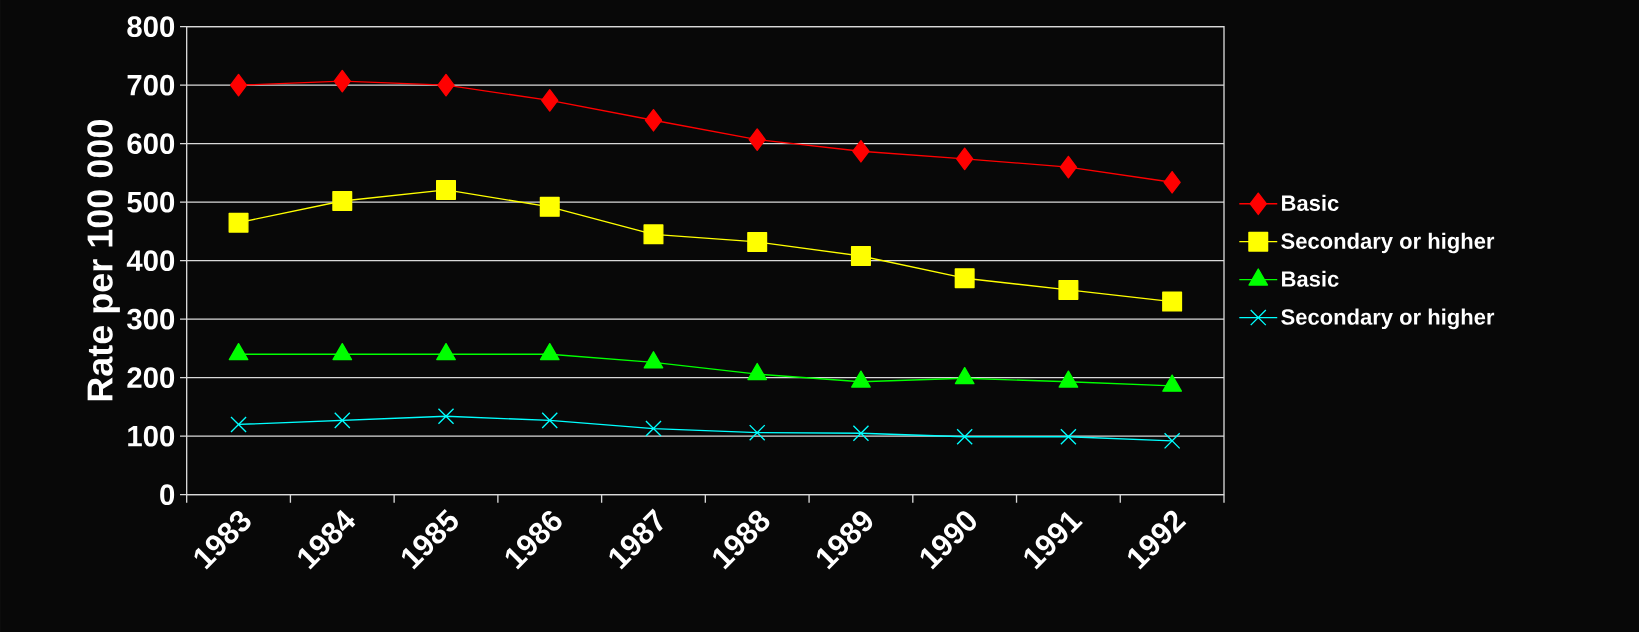 The width and height of the screenshot is (1639, 632). Describe the element at coordinates (151, 27) in the screenshot. I see `y-tick-label: 800` at that location.